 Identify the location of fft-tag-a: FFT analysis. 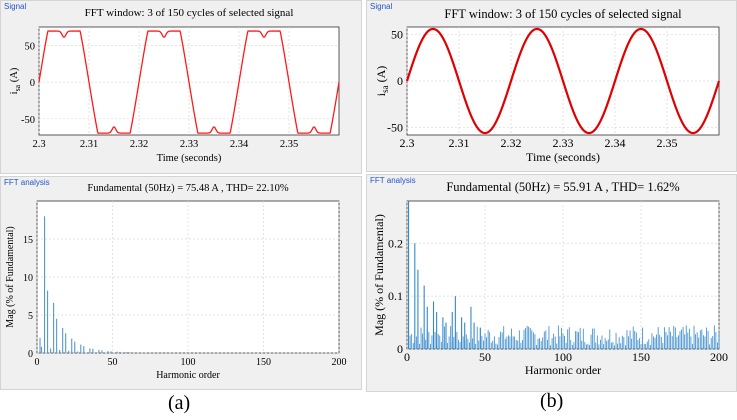
(27, 182).